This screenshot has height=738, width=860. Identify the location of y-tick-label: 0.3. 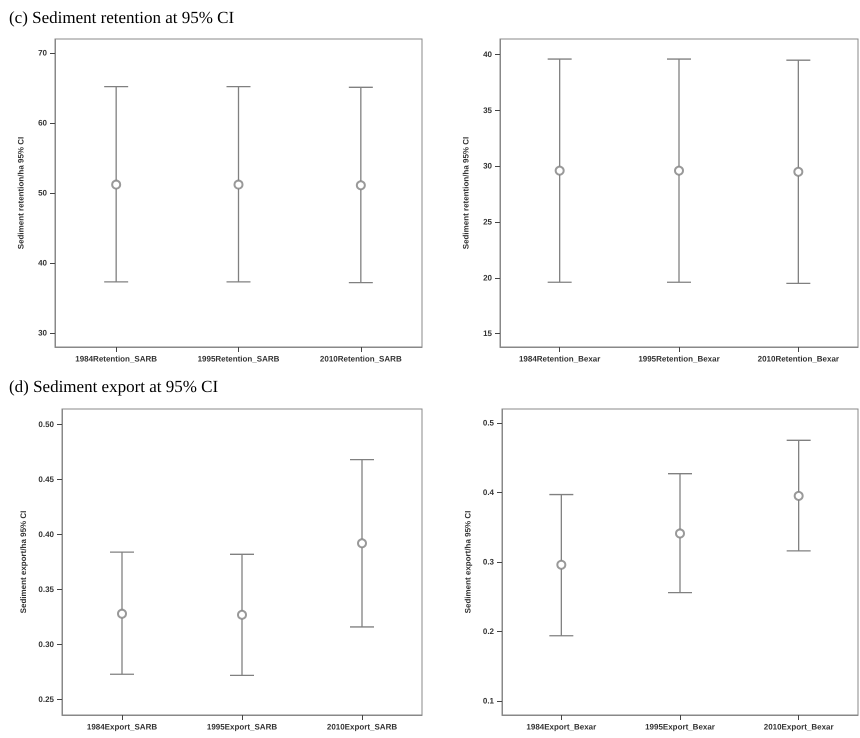
(488, 562).